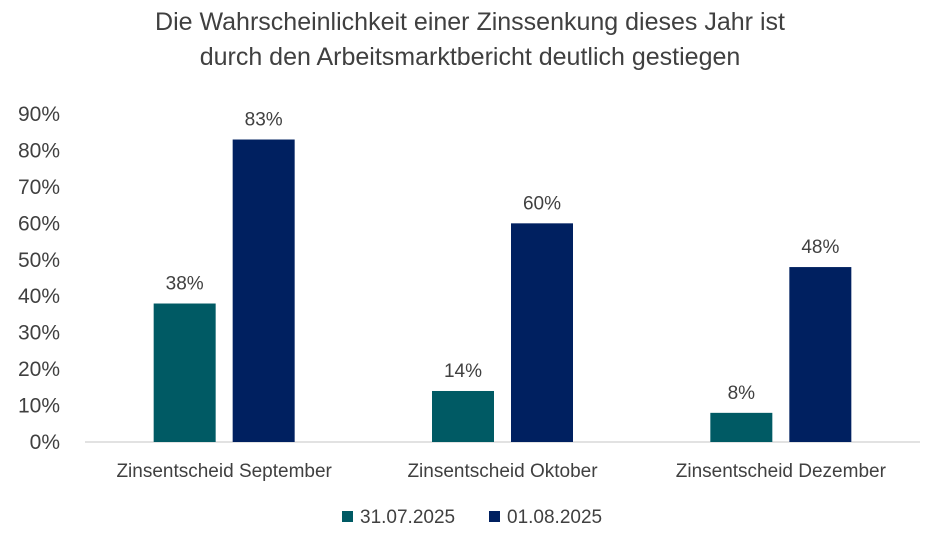 The height and width of the screenshot is (548, 945). What do you see at coordinates (407, 517) in the screenshot?
I see `legend-label: 31.07.2025` at bounding box center [407, 517].